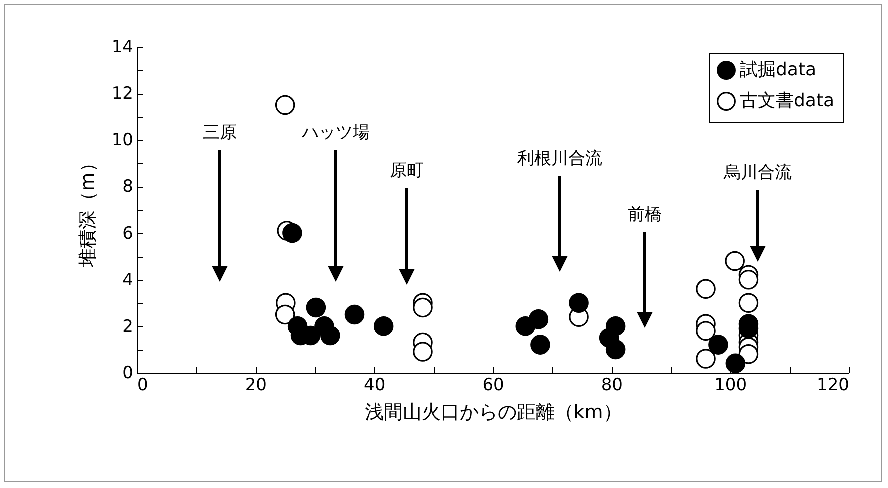  I want to click on y-tick-label: 4, so click(128, 280).